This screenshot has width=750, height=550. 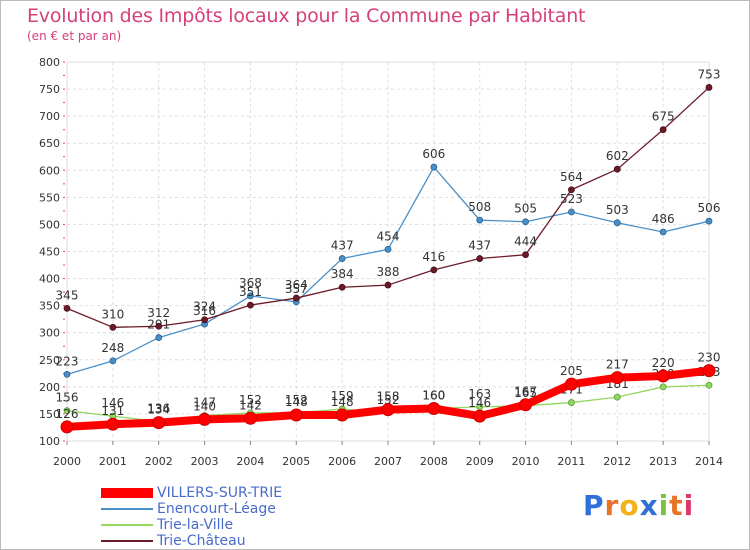 What do you see at coordinates (617, 156) in the screenshot?
I see `data-label: 602` at bounding box center [617, 156].